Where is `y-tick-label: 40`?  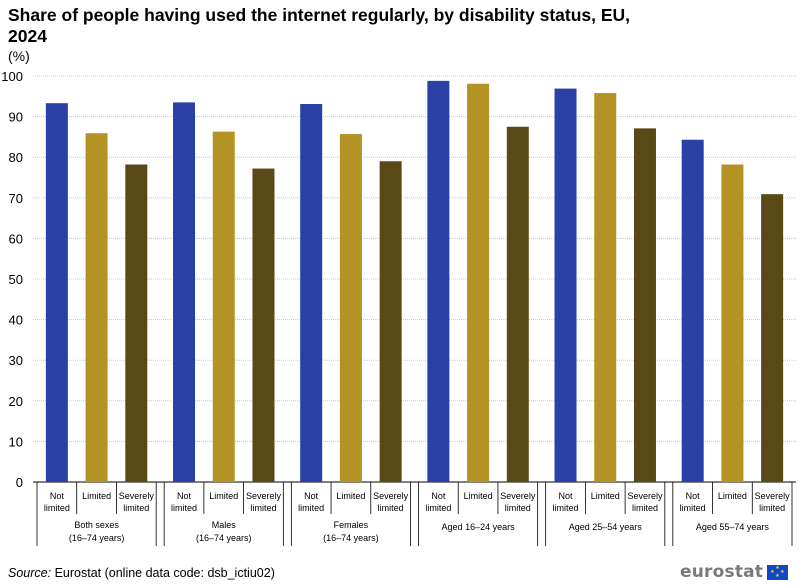 y-tick-label: 40 is located at coordinates (16, 320).